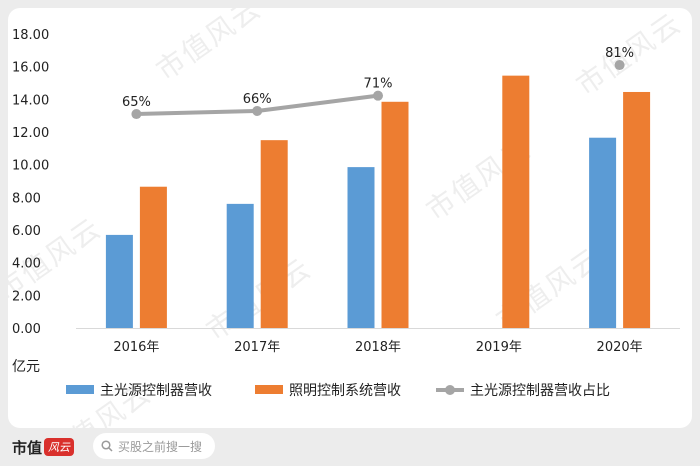  Describe the element at coordinates (26, 231) in the screenshot. I see `y-tick-label: 6.00` at that location.